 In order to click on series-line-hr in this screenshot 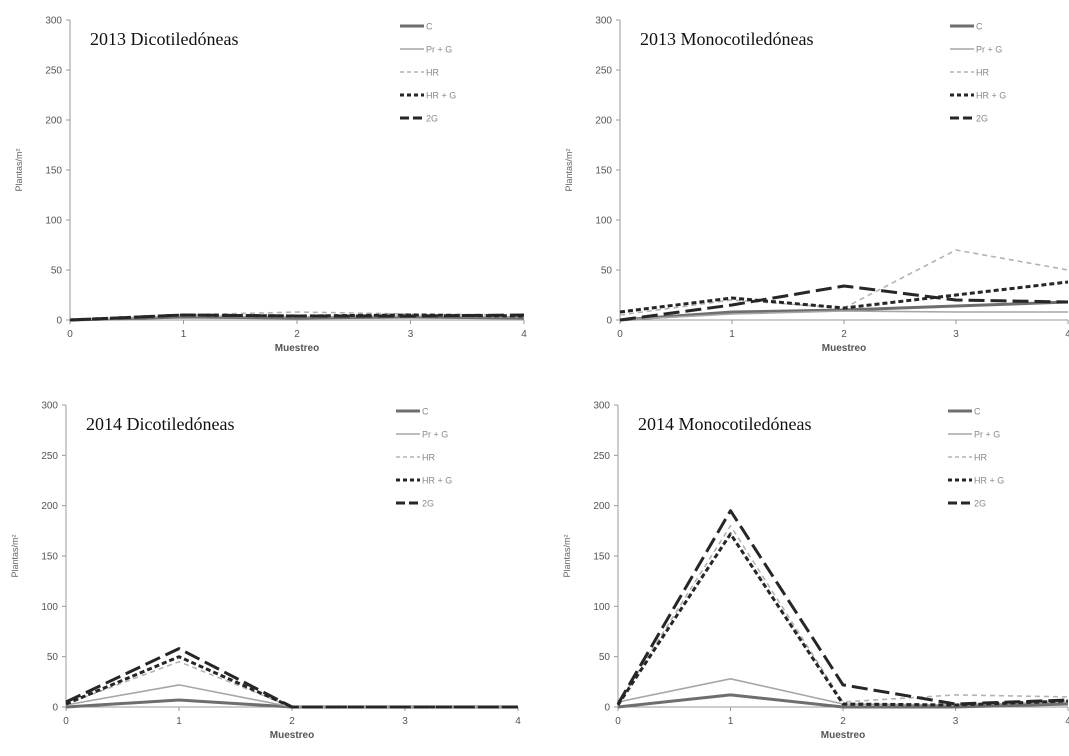, I will do `click(842, 614)`.